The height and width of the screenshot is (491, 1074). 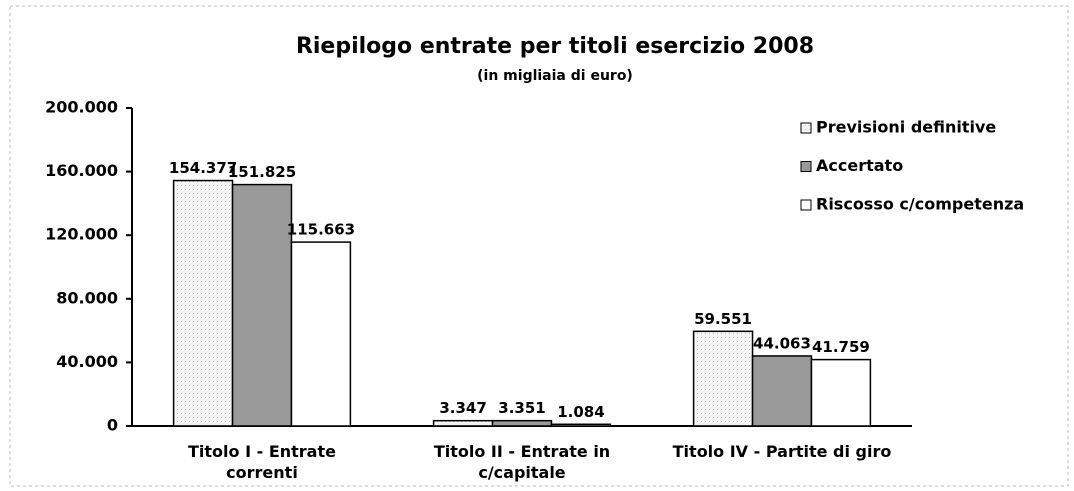 What do you see at coordinates (521, 408) in the screenshot?
I see `data-label: 3.351` at bounding box center [521, 408].